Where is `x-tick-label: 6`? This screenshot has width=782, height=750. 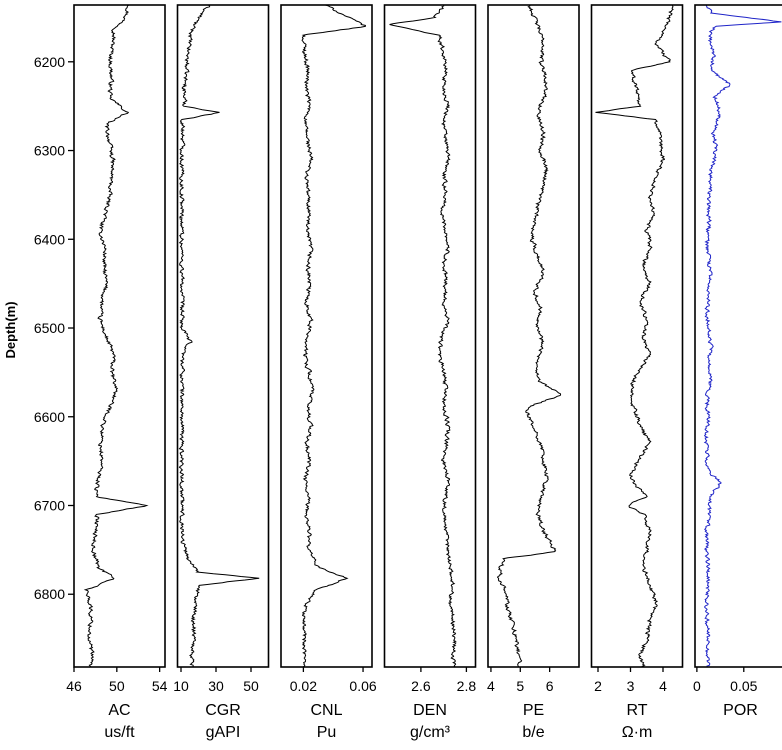
x-tick-label: 6 is located at coordinates (550, 686).